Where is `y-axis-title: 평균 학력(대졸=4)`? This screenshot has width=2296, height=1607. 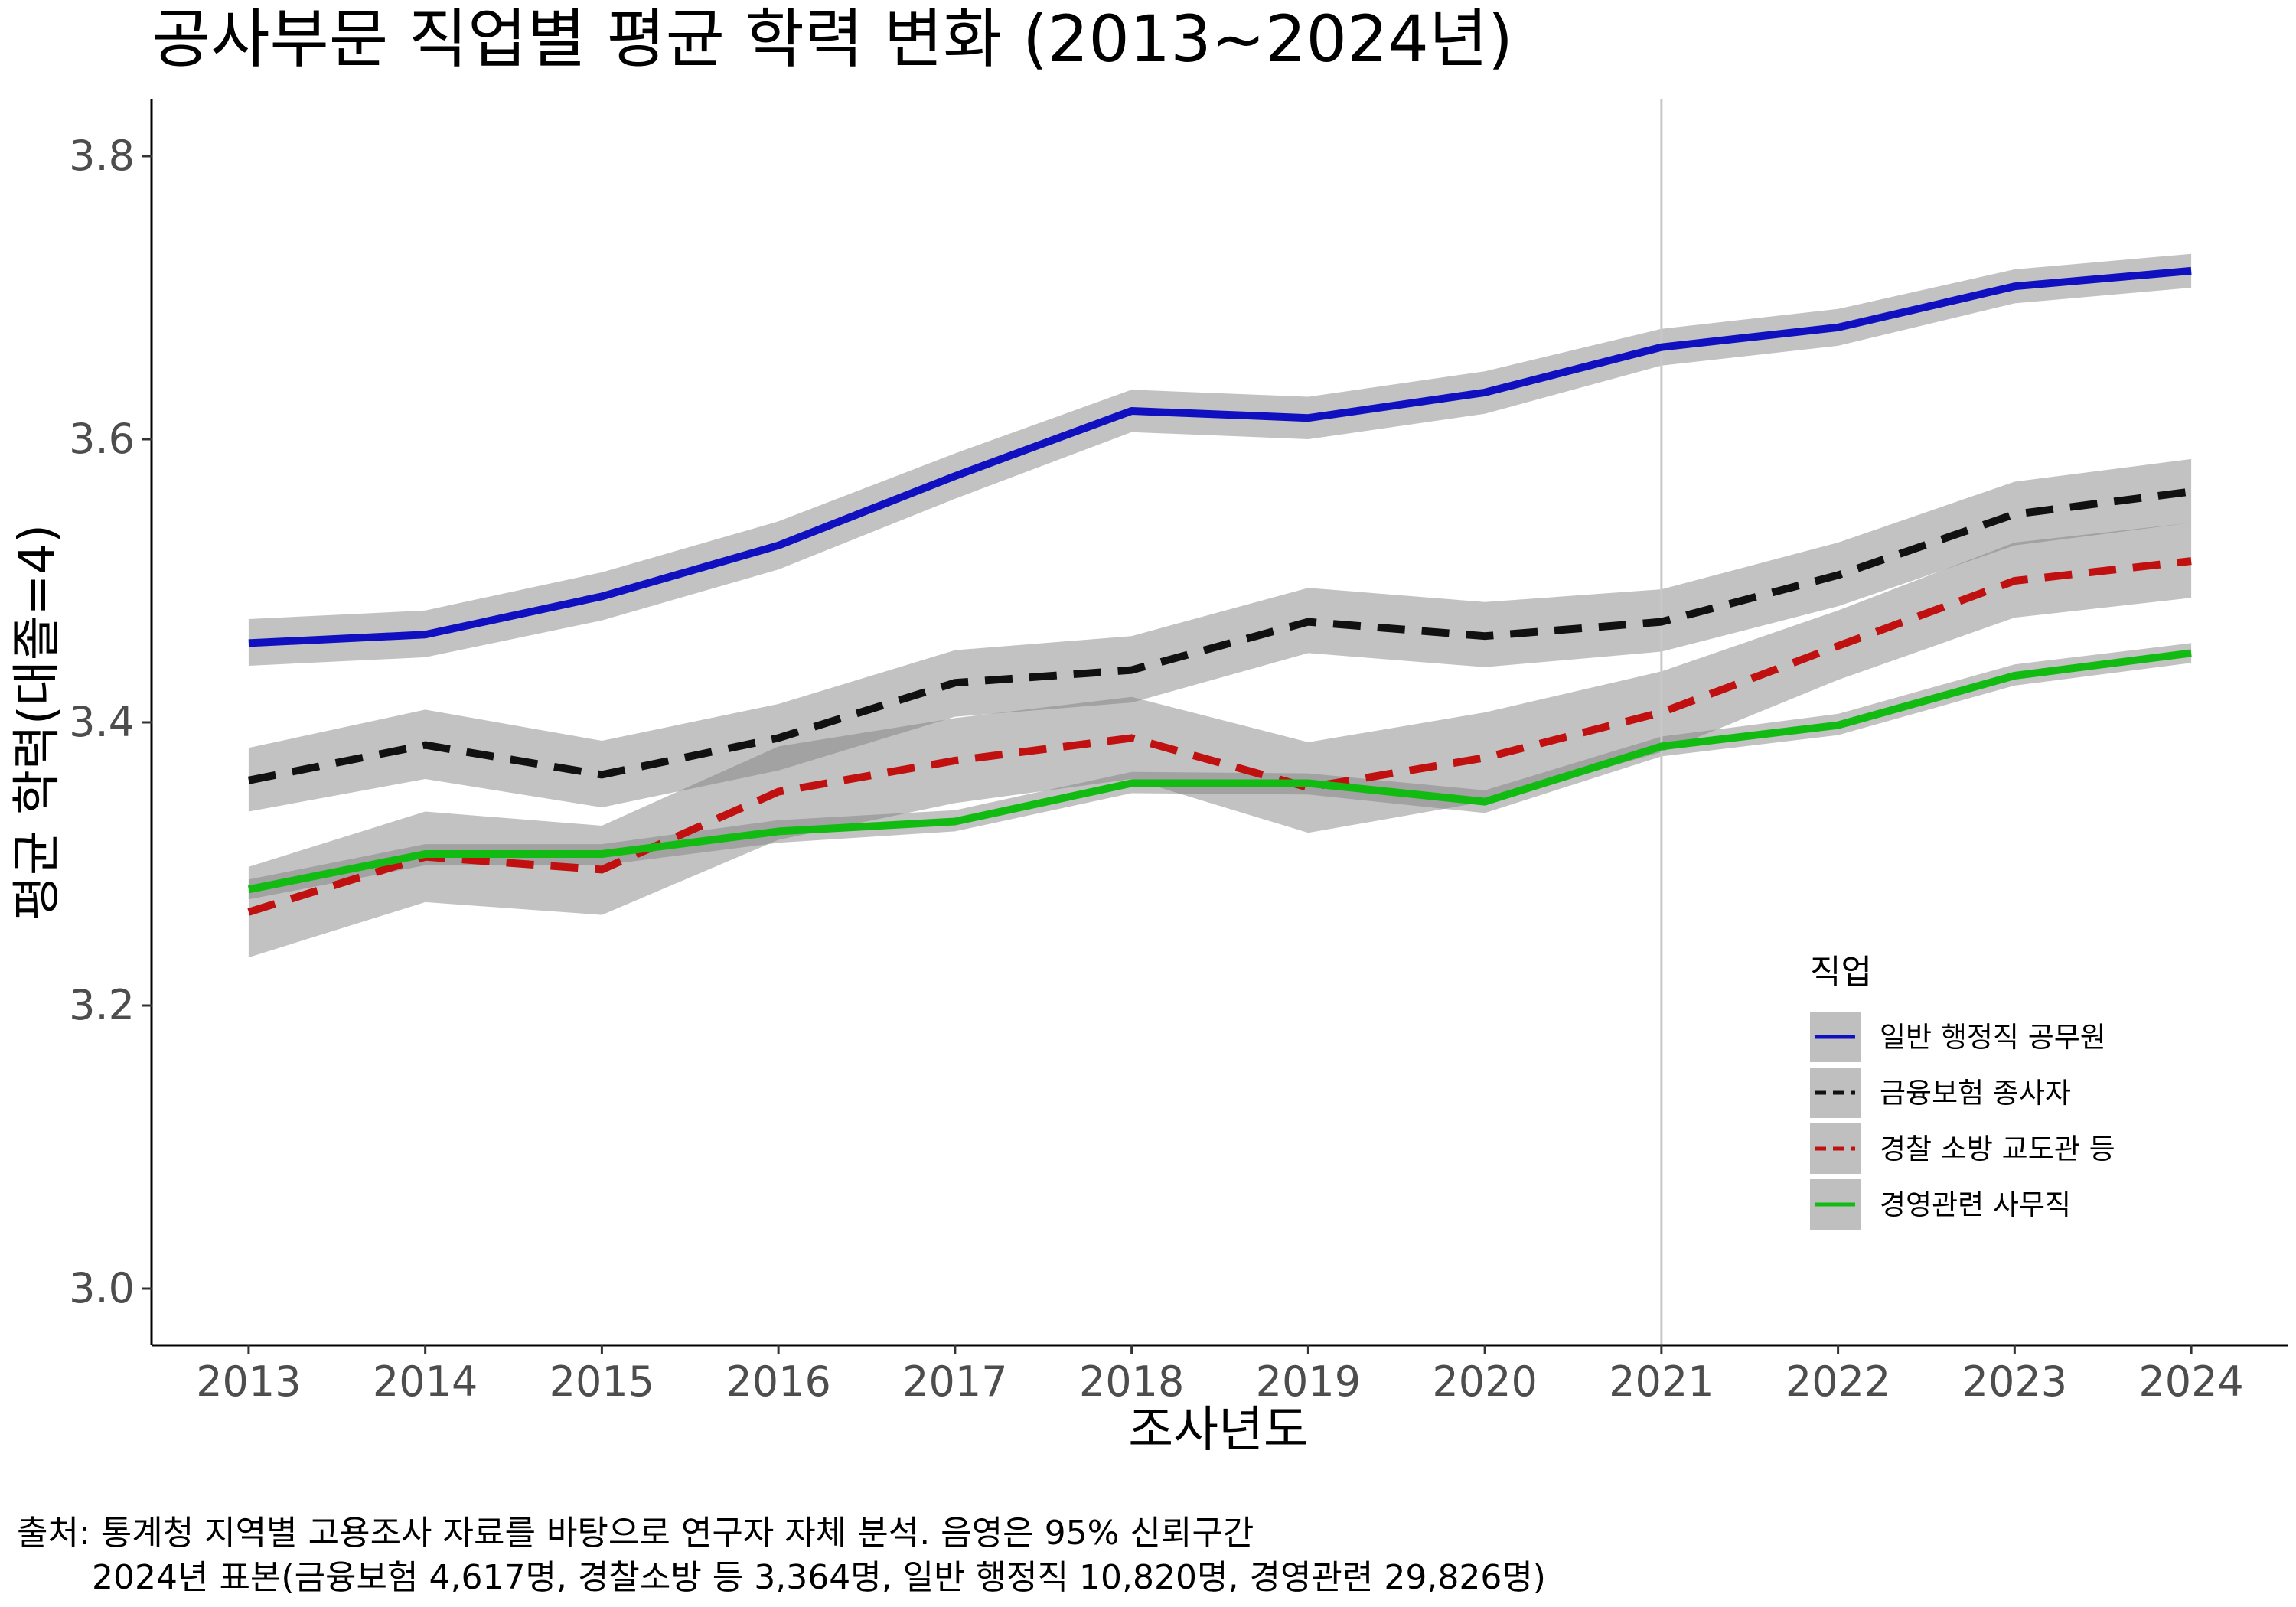 y-axis-title: 평균 학력(대졸=4) is located at coordinates (37, 722).